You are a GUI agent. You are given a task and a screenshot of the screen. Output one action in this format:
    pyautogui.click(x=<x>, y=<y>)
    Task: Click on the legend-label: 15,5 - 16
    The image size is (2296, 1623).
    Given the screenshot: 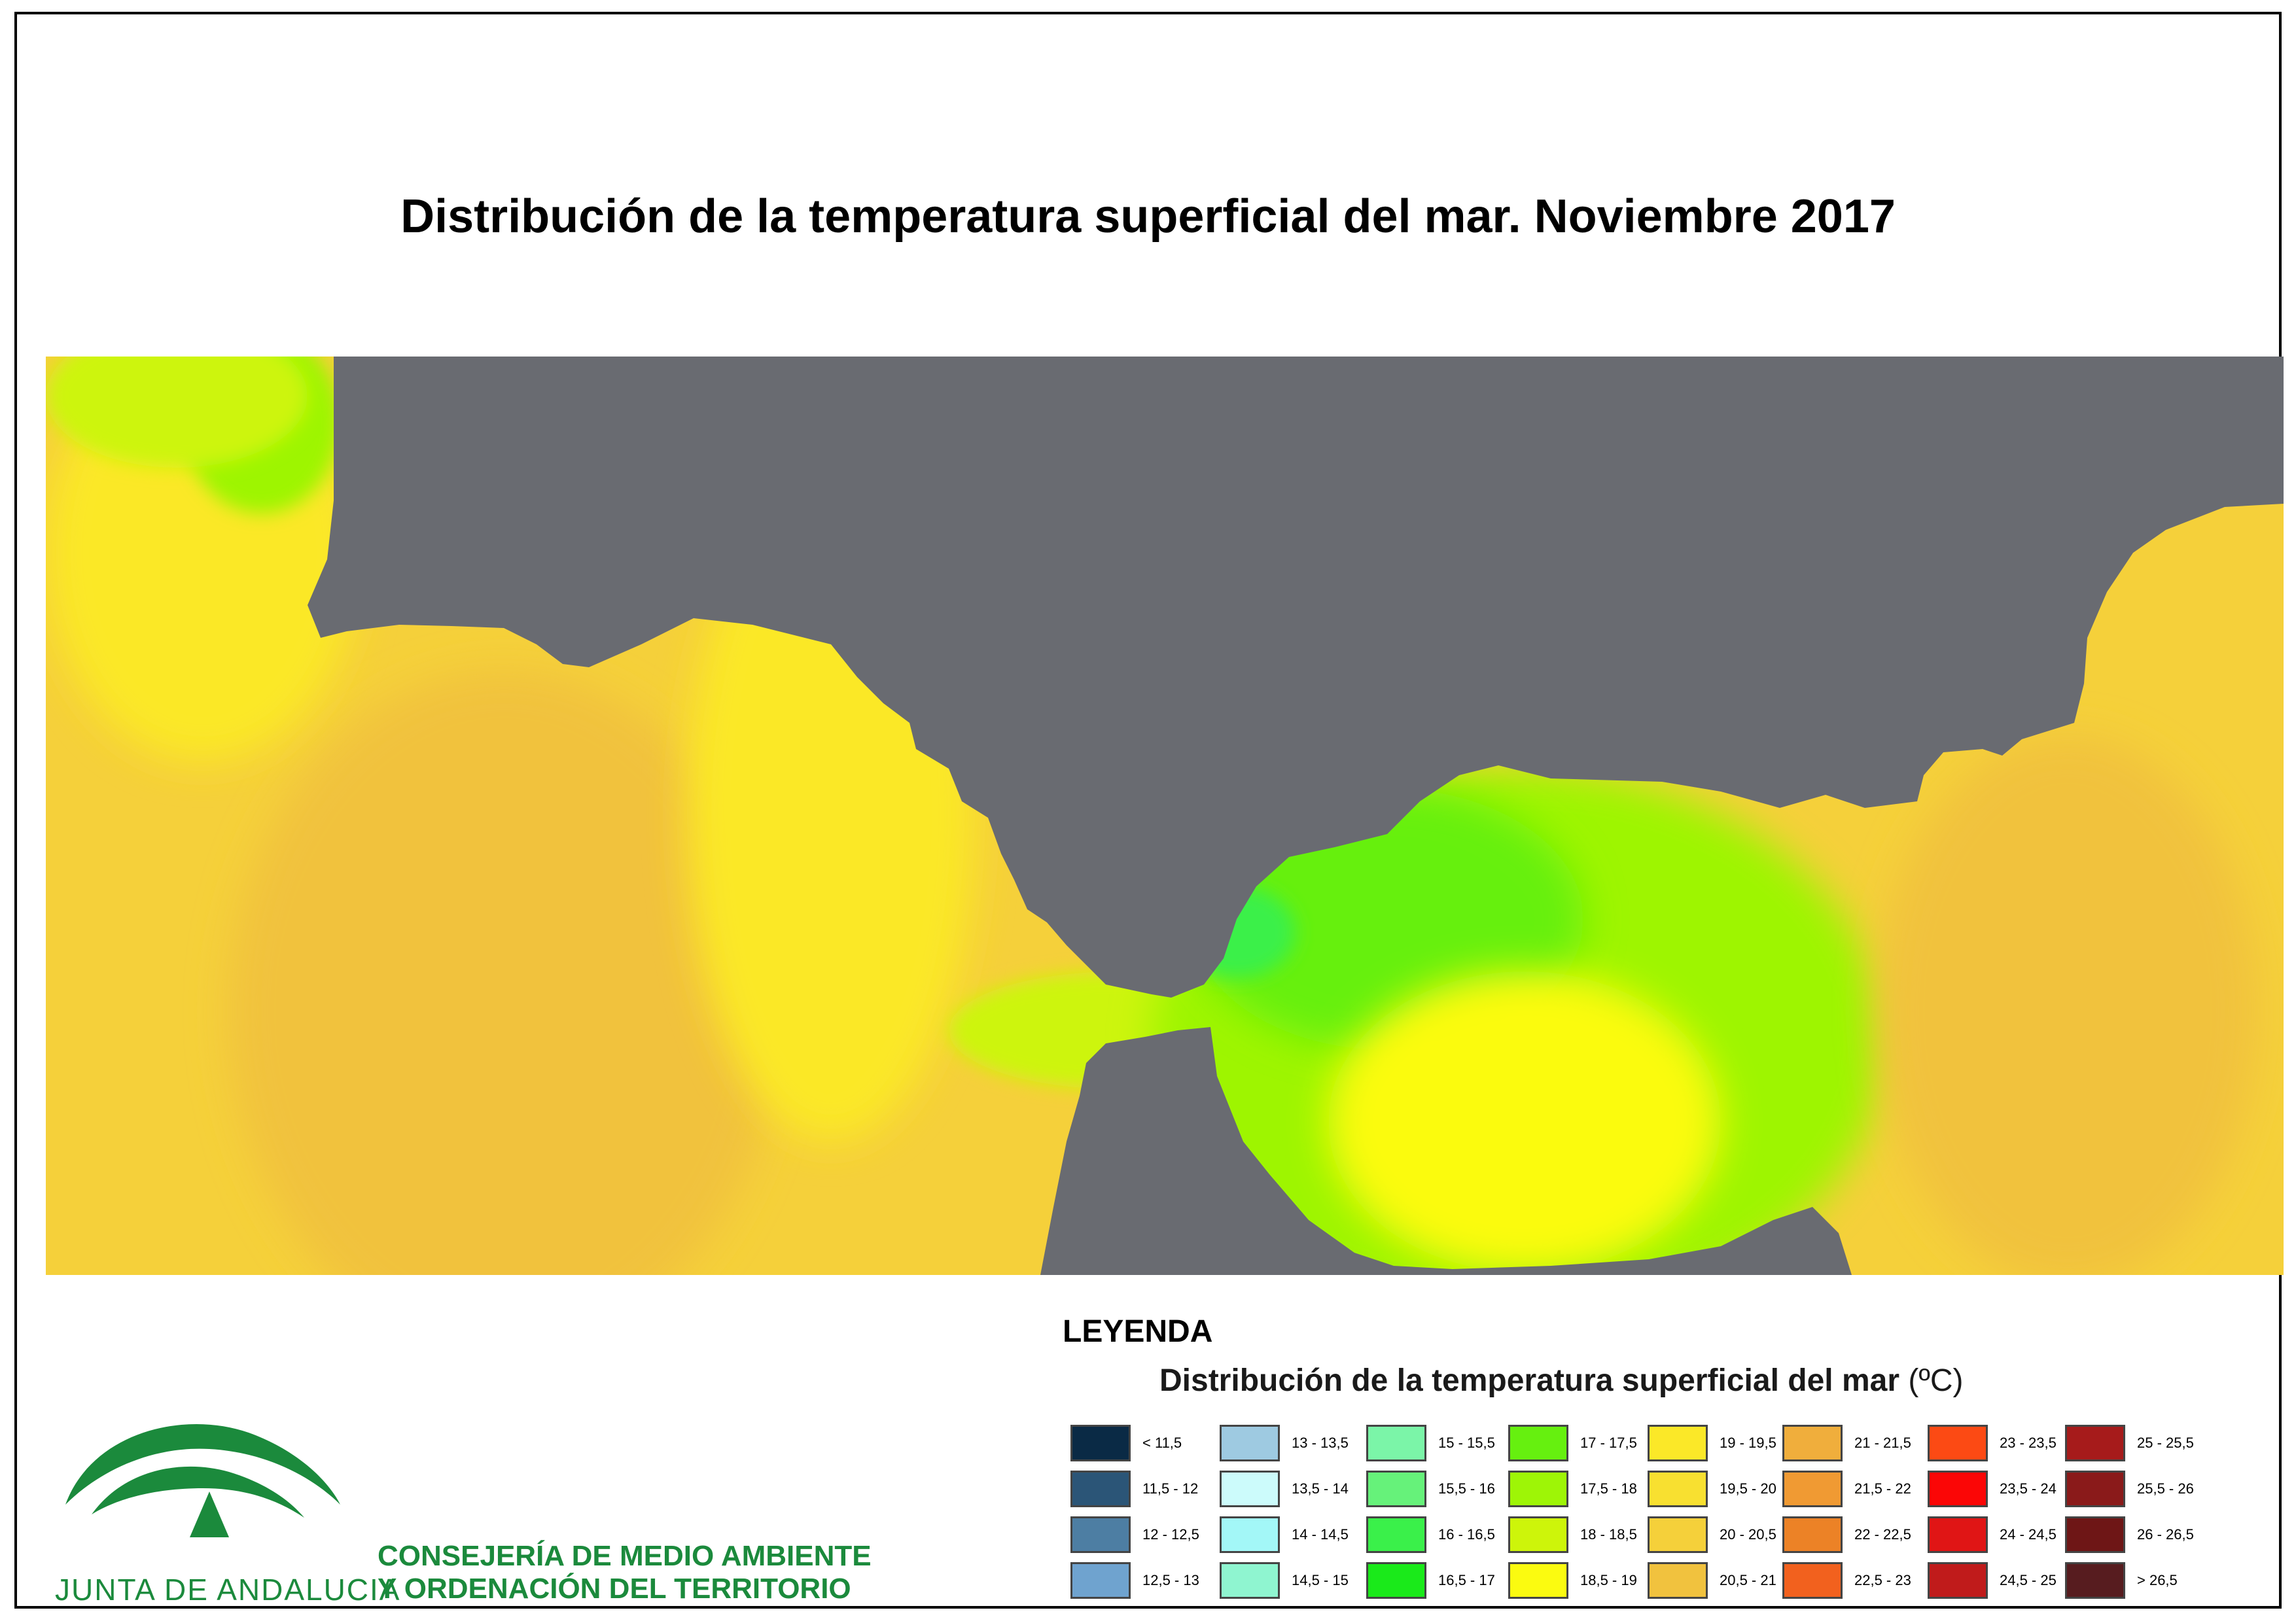 What is the action you would take?
    pyautogui.click(x=1466, y=1488)
    